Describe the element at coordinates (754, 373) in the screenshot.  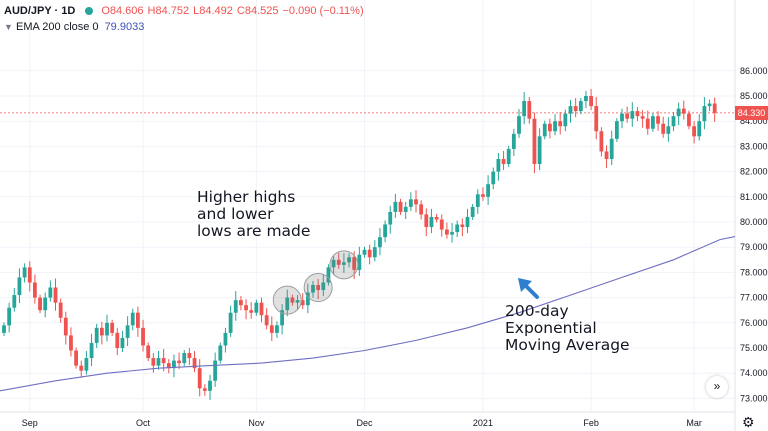
I see `price-tick-label: 74.000` at that location.